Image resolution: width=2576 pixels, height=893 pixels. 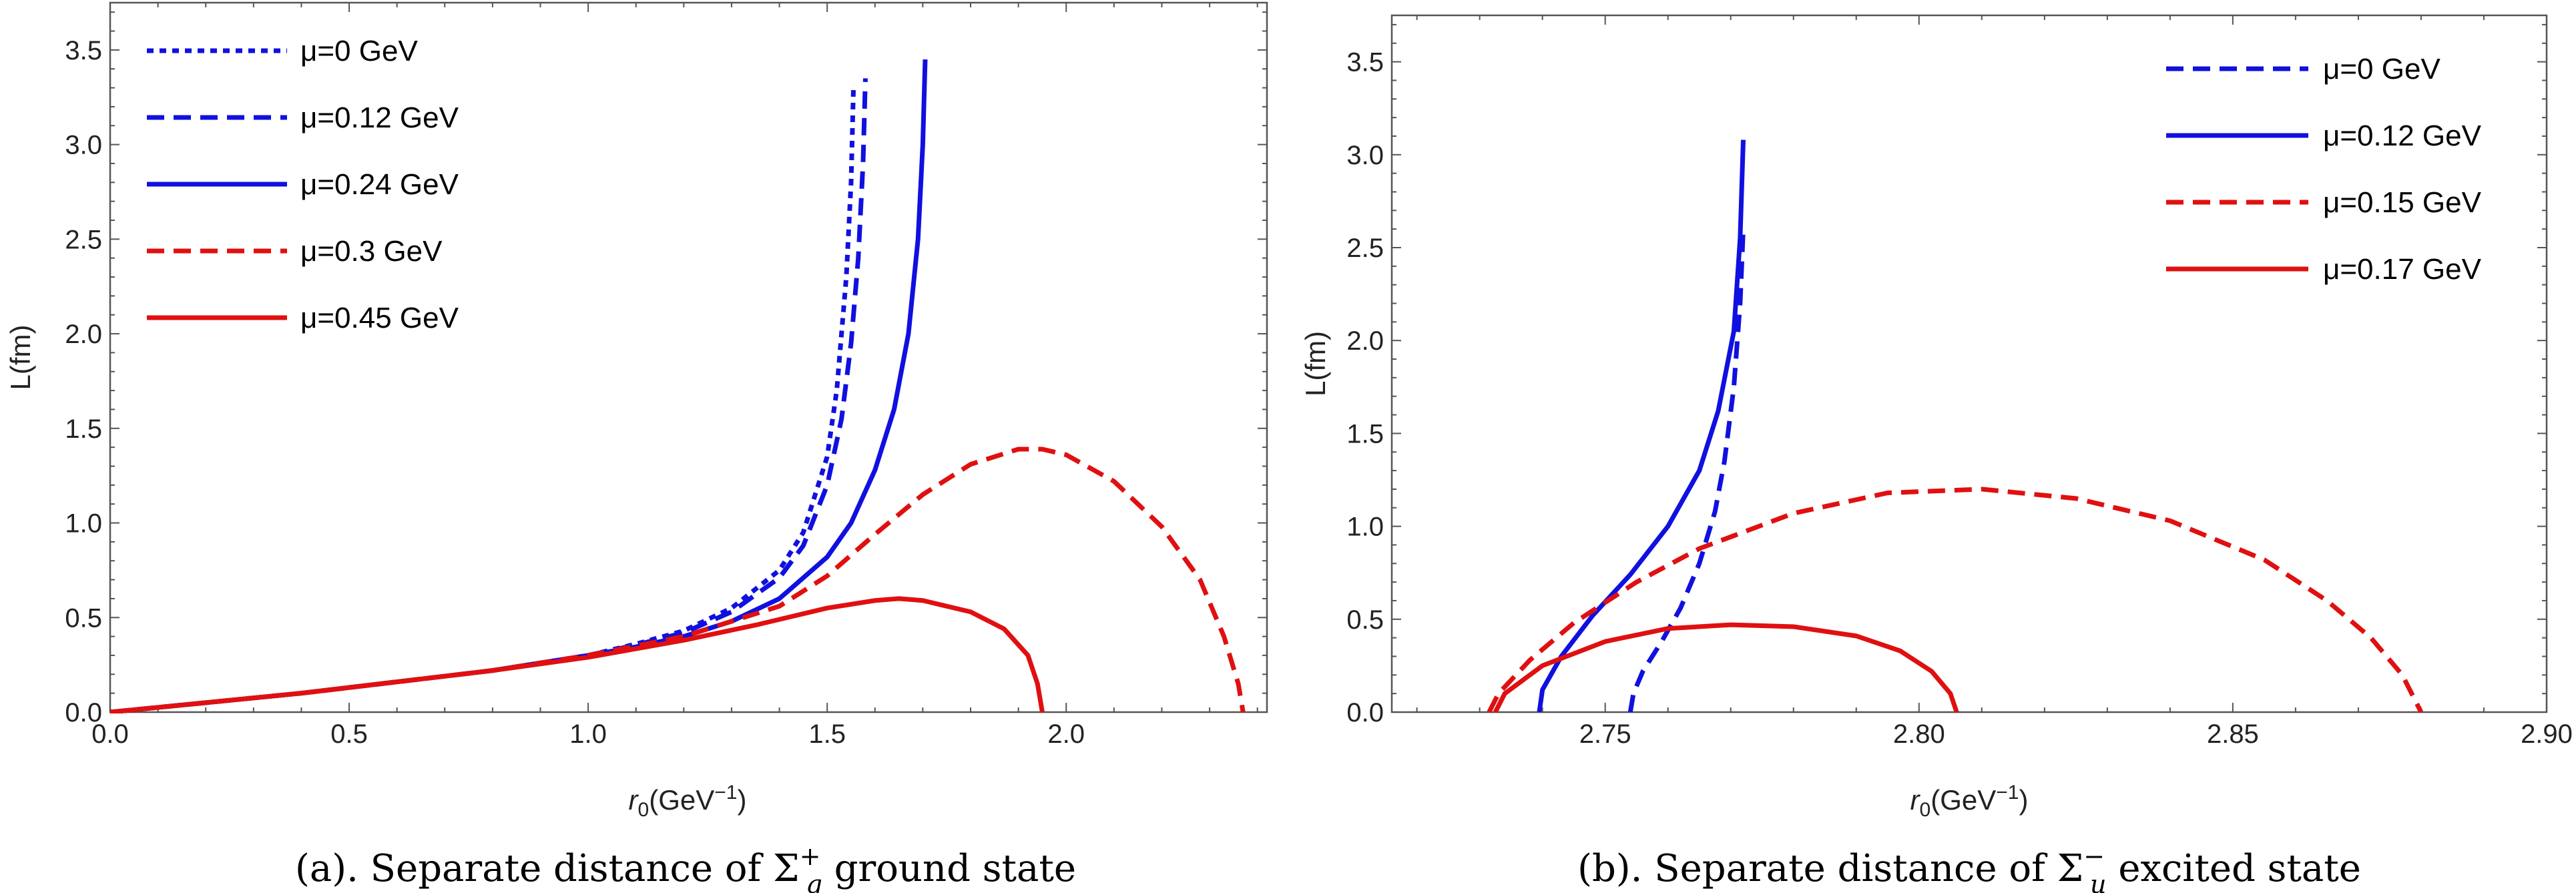 What do you see at coordinates (814, 881) in the screenshot?
I see `caption-sub: g` at bounding box center [814, 881].